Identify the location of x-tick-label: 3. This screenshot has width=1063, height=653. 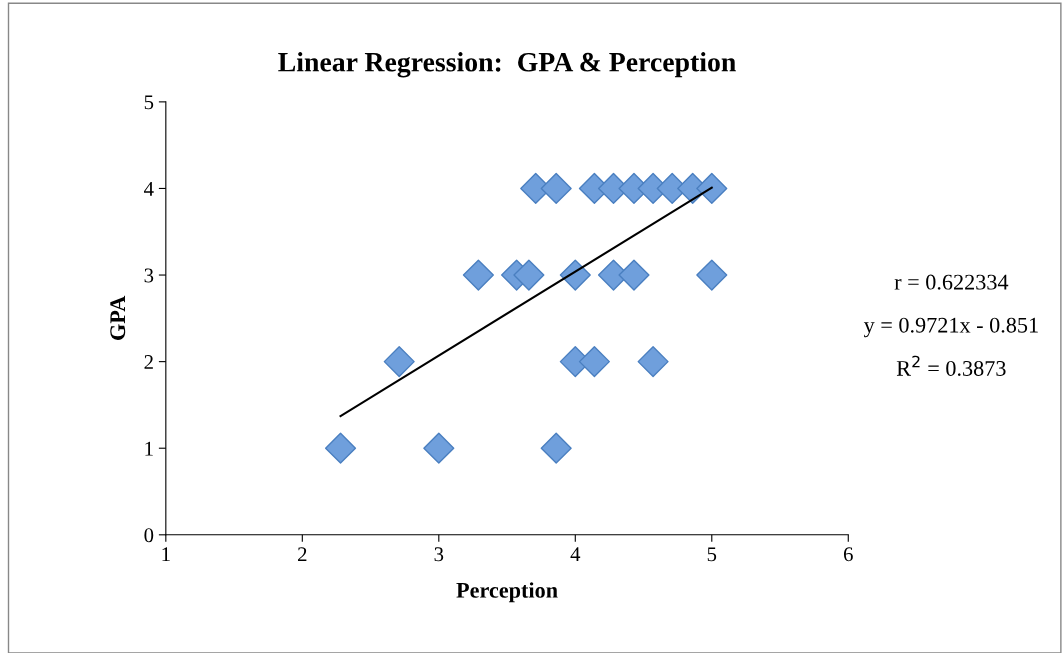
(439, 554).